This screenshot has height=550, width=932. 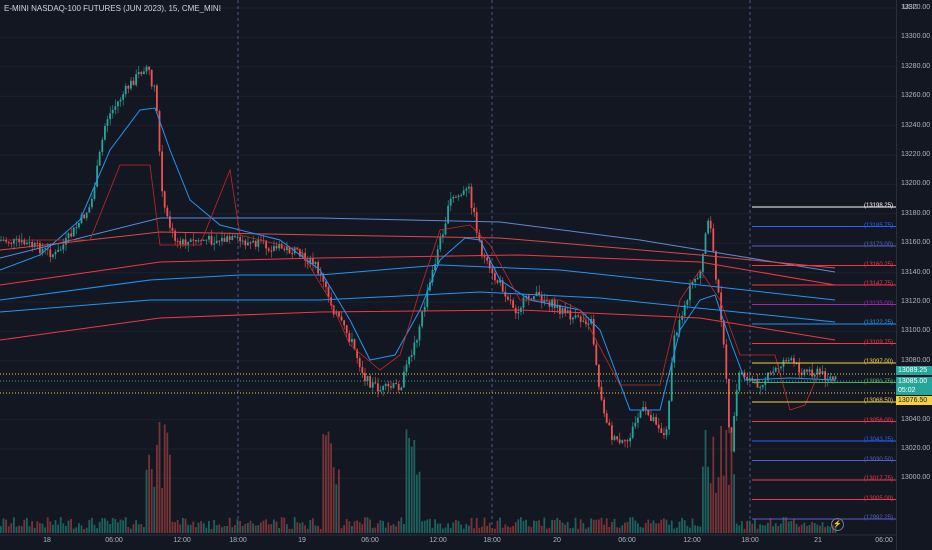 What do you see at coordinates (916, 37) in the screenshot?
I see `y-tick-label: 13300.00` at bounding box center [916, 37].